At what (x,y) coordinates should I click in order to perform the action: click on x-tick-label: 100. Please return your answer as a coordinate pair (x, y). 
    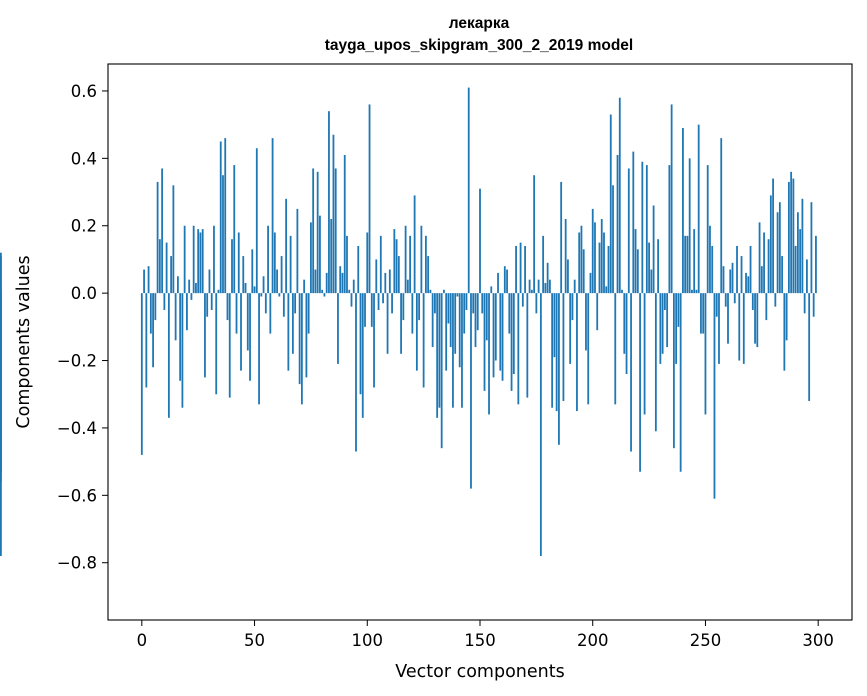
    Looking at the image, I should click on (368, 640).